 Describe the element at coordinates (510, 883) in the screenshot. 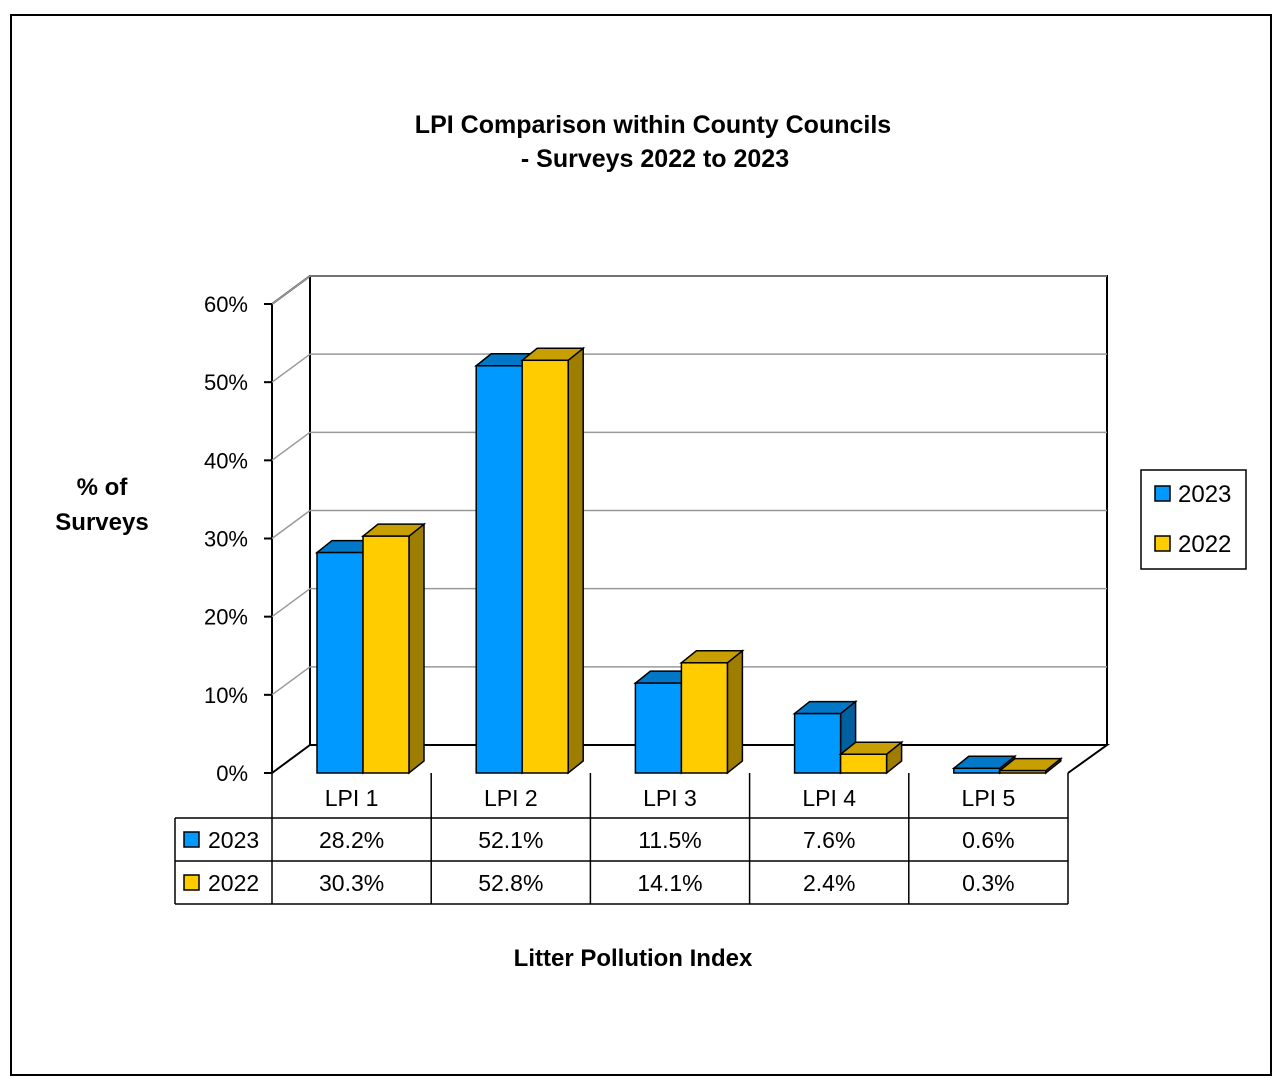

I see `table-value-cell: 52.8%` at that location.